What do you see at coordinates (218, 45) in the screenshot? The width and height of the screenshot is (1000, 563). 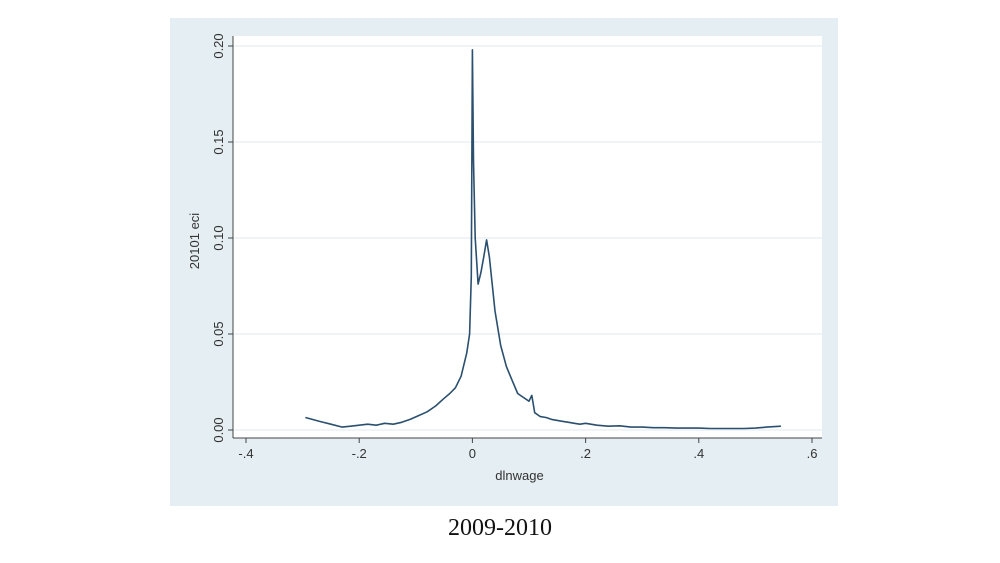 I see `y-tick-label: 0.20` at bounding box center [218, 45].